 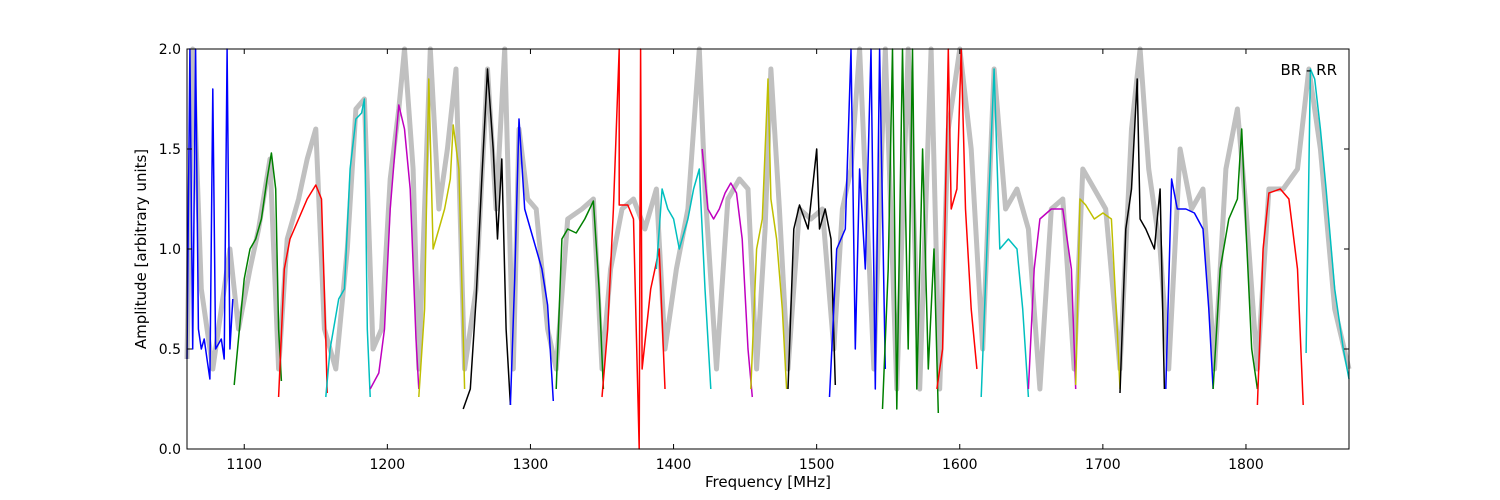 What do you see at coordinates (388, 465) in the screenshot?
I see `x-tick-label: 1200` at bounding box center [388, 465].